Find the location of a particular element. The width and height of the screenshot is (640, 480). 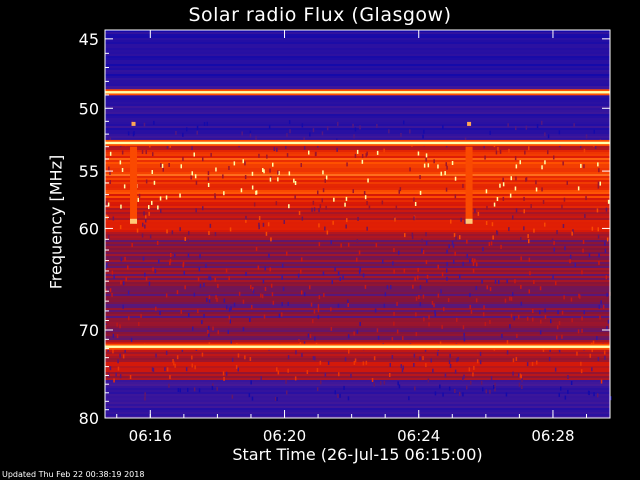

bright-band-core is located at coordinates (357, 143).